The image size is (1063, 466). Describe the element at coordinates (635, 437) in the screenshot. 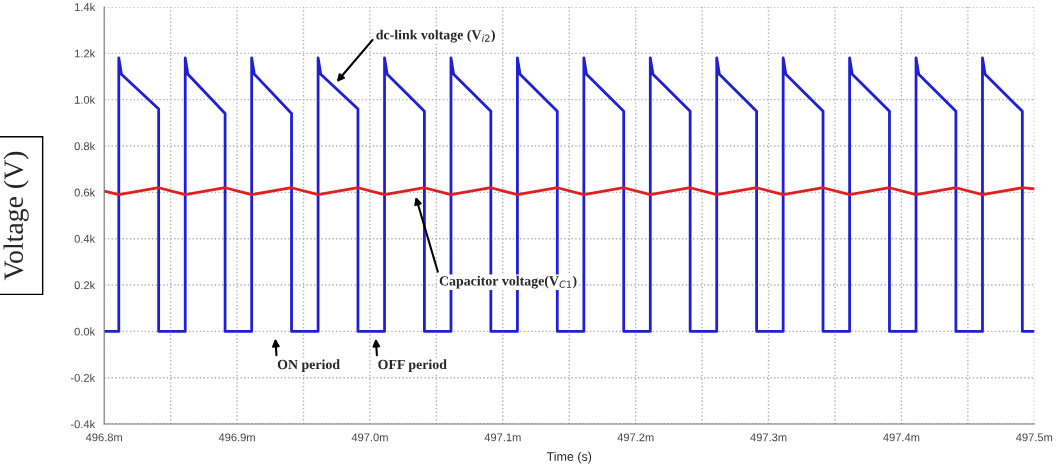

I see `x-tick-label: 497.2m` at that location.